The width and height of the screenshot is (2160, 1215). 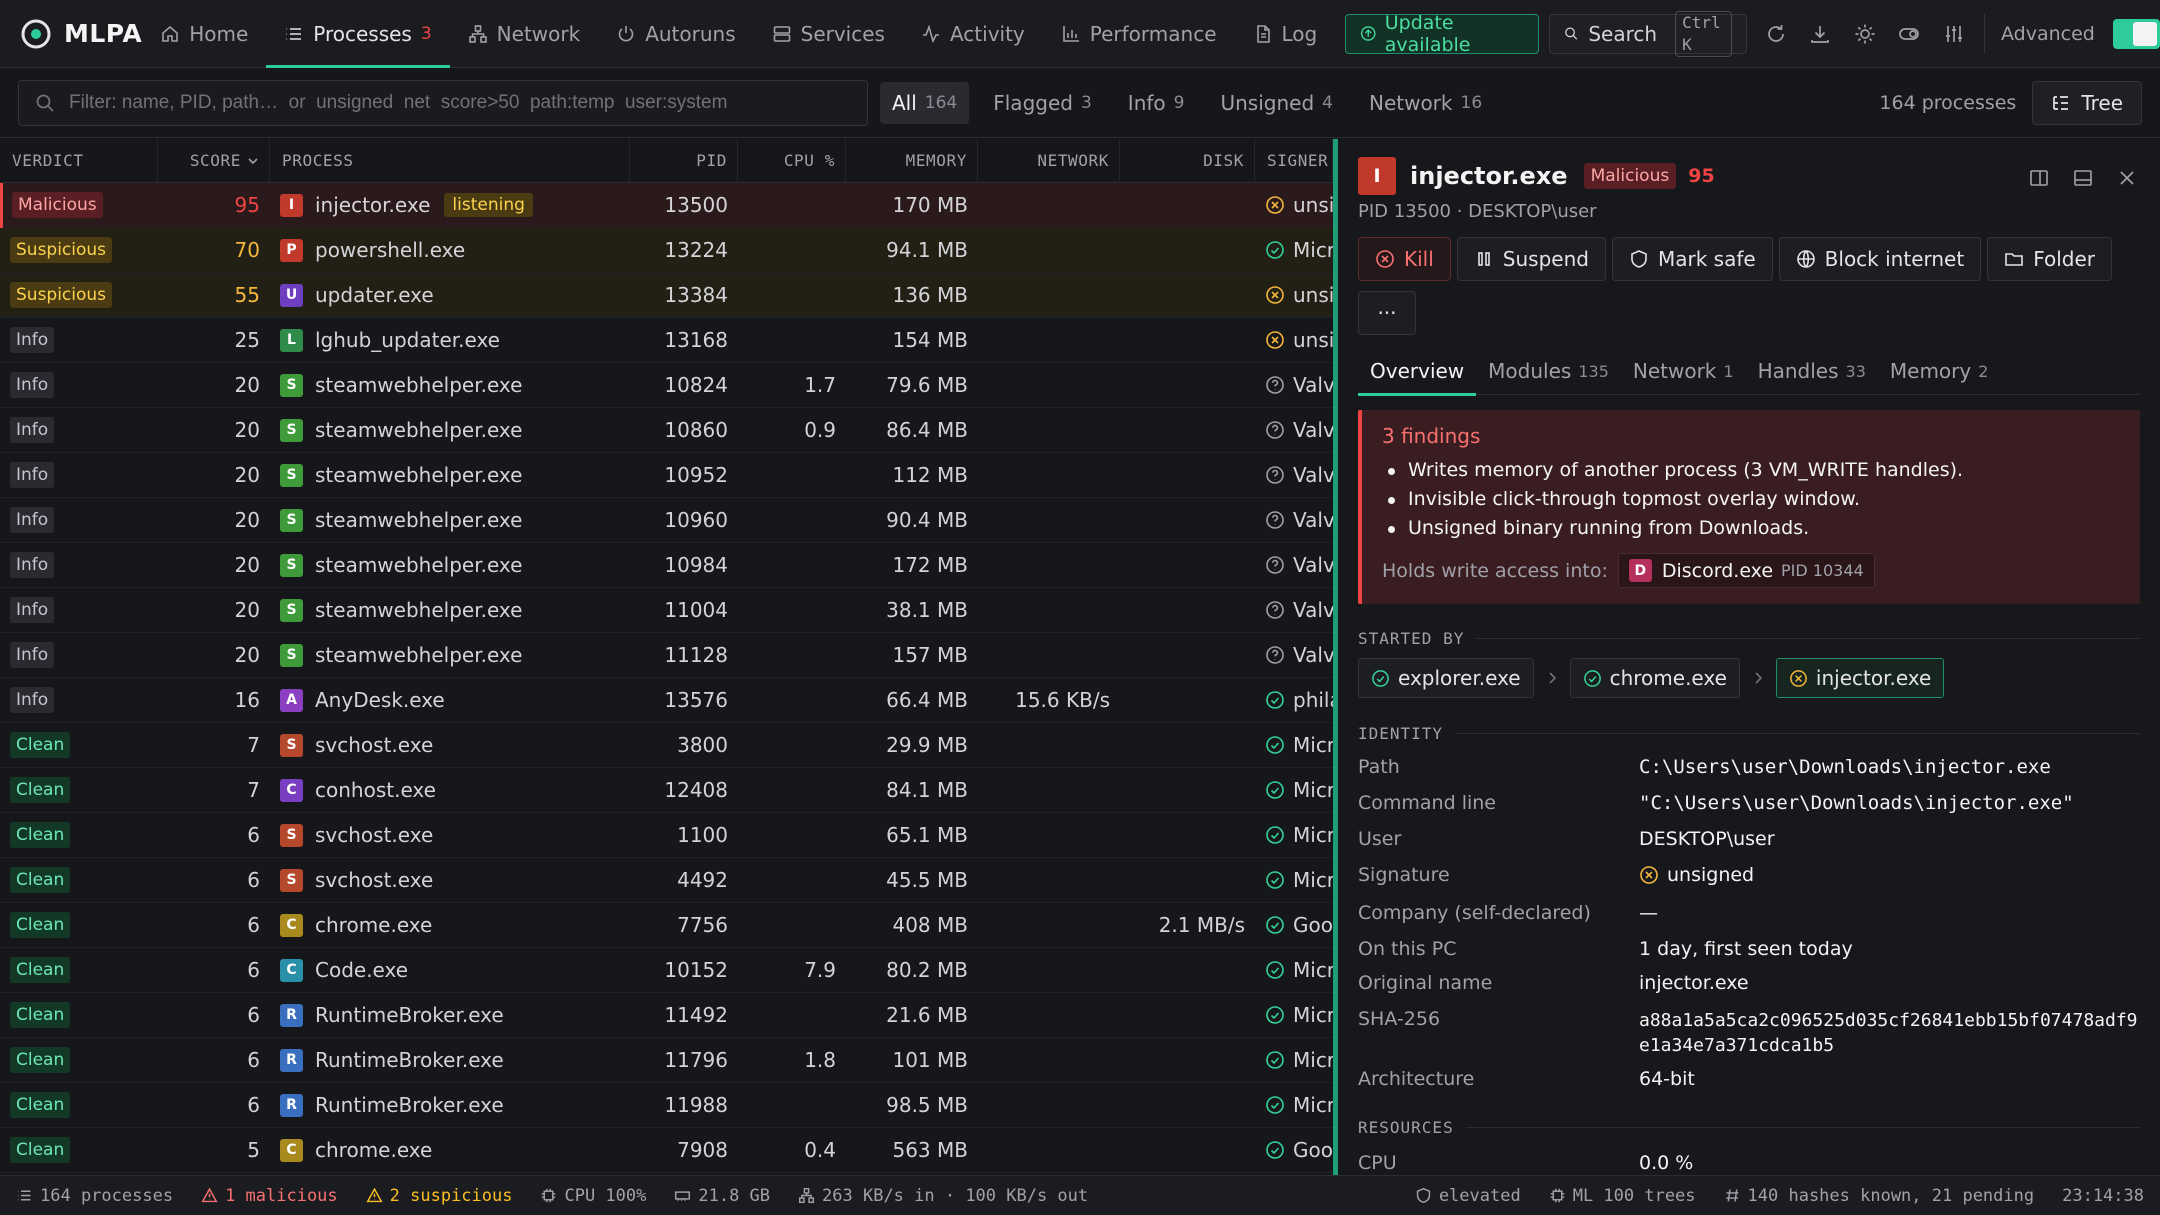 What do you see at coordinates (930, 1060) in the screenshot?
I see `memory-cell: 101 MB` at bounding box center [930, 1060].